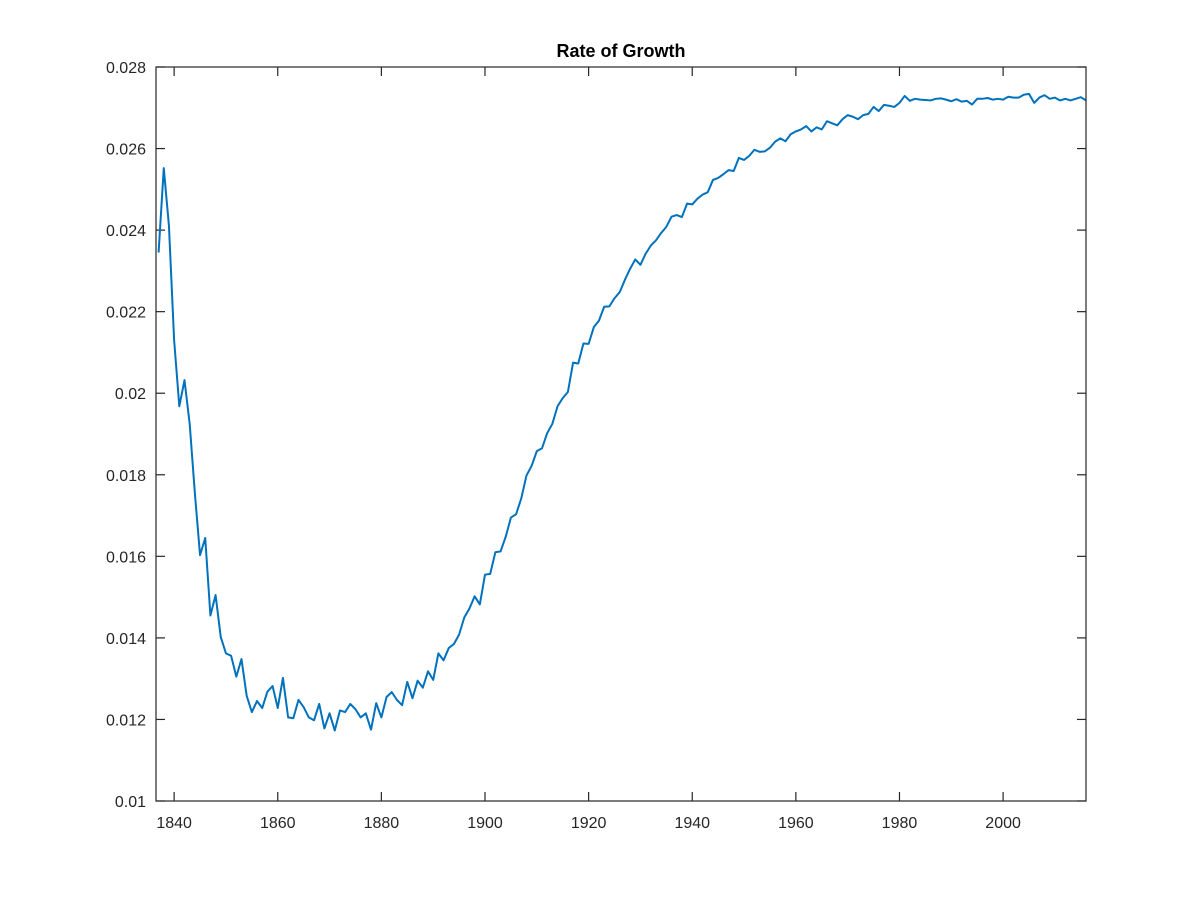  What do you see at coordinates (126, 639) in the screenshot?
I see `y-tick-label: 0.014` at bounding box center [126, 639].